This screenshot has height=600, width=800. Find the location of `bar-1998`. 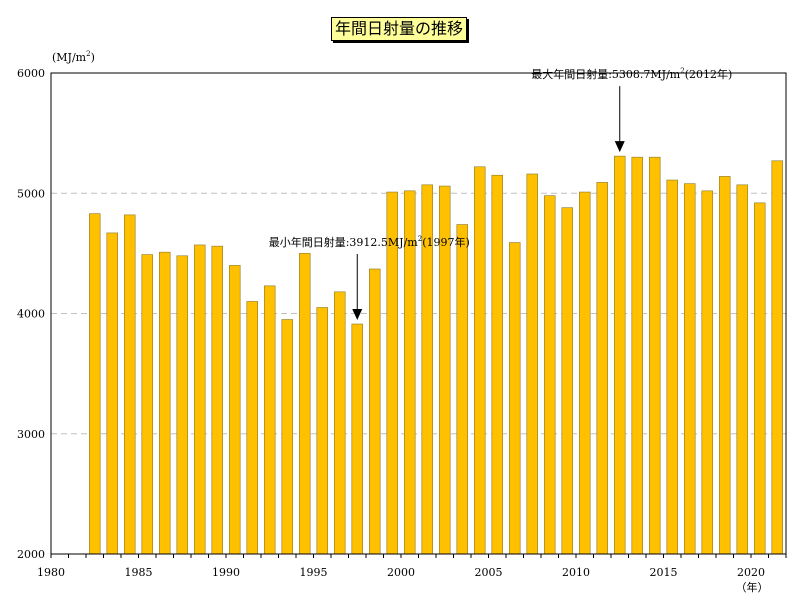

bar-1998 is located at coordinates (375, 411).